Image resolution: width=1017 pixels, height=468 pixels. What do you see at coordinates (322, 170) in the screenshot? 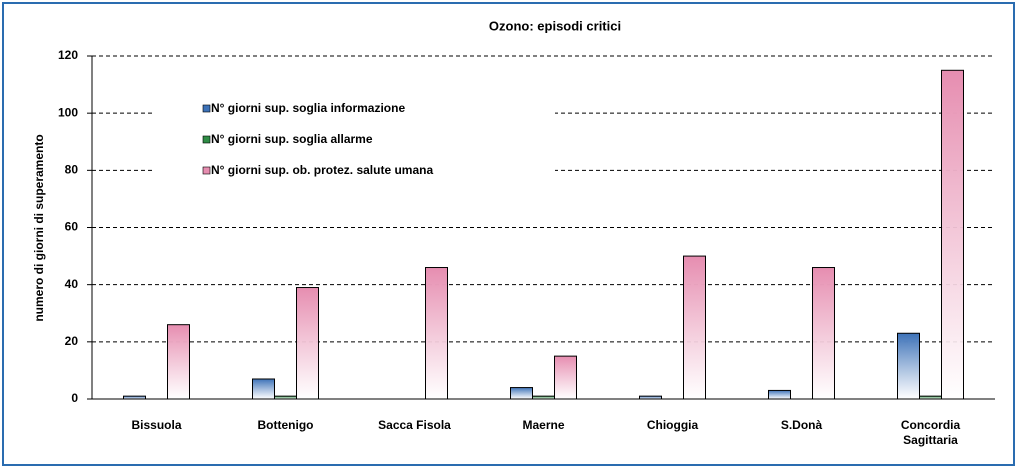
I see `legend-label: N° giorni sup. ob. protez. salute umana` at bounding box center [322, 170].